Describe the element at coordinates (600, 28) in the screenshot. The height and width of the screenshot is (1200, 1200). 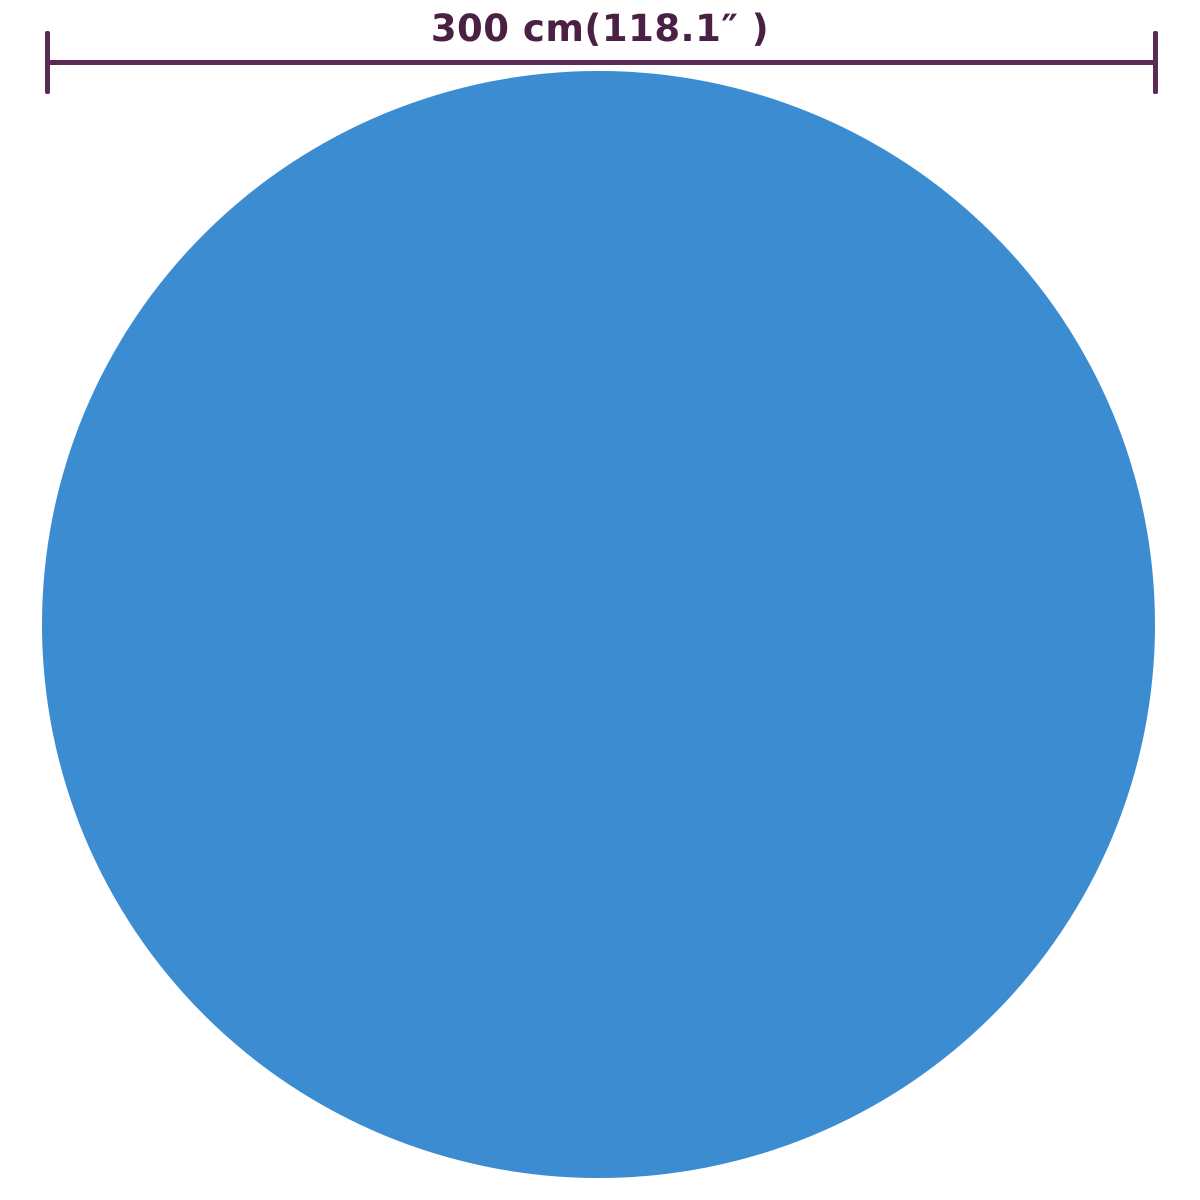
I see `dimension-label: 300 cm(118.1″ )` at that location.